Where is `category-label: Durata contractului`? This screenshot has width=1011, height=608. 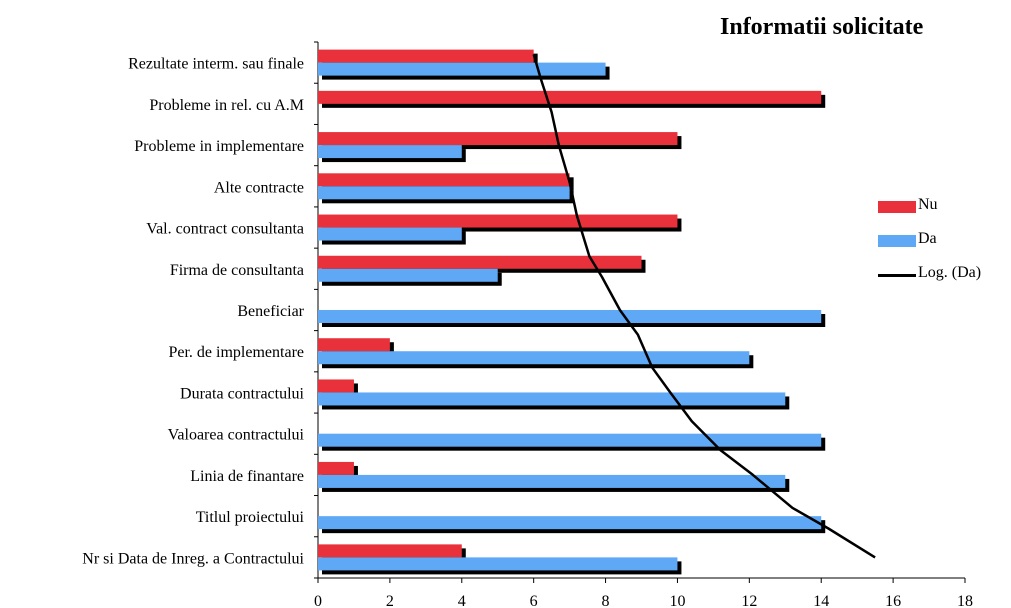
category-label: Durata contractului is located at coordinates (242, 393).